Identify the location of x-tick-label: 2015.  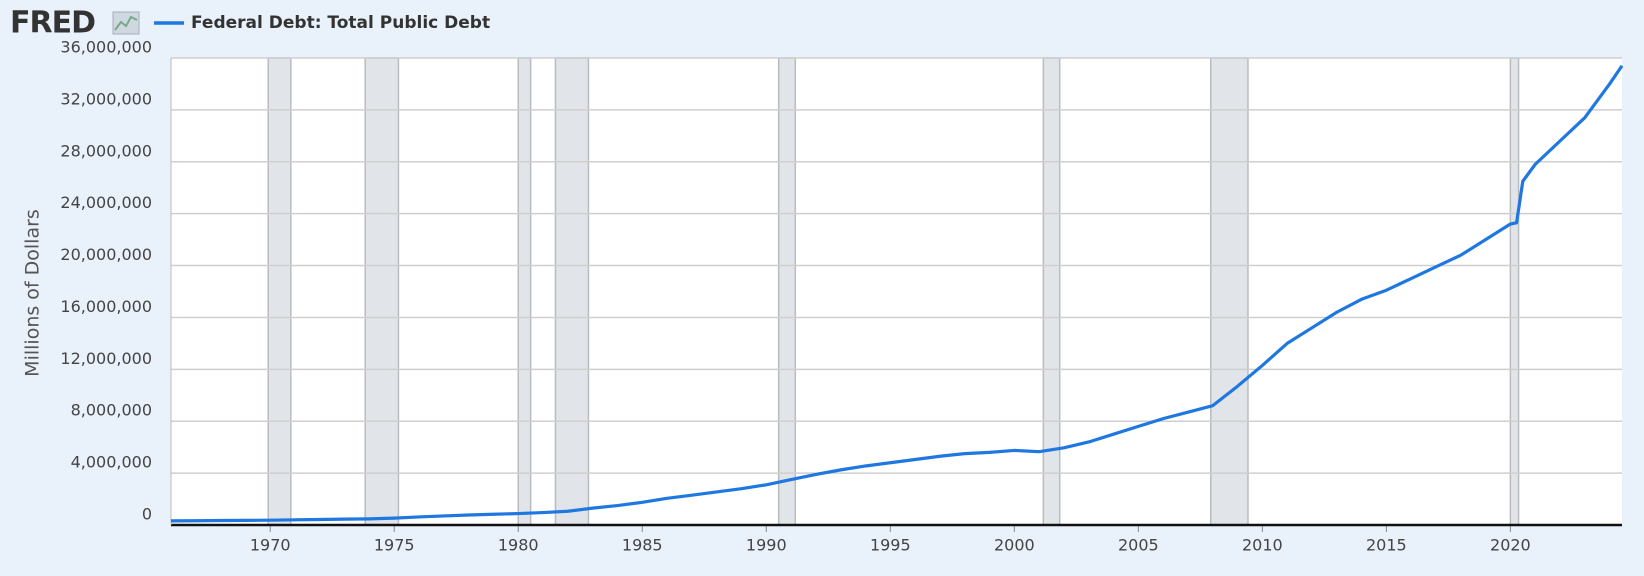
(1386, 545).